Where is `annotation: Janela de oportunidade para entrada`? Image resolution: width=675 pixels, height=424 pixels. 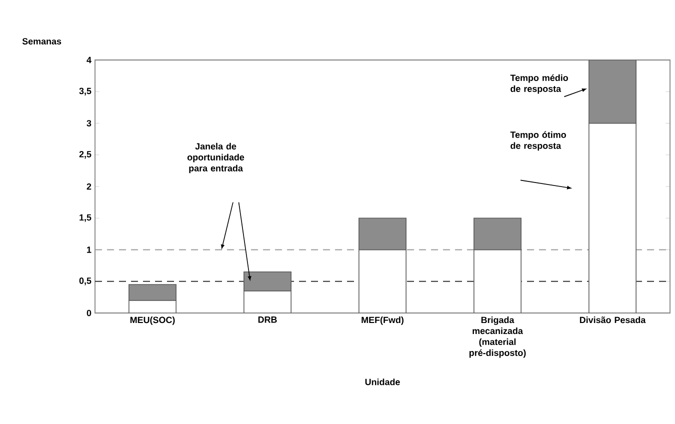 annotation: Janela de oportunidade para entrada is located at coordinates (215, 158).